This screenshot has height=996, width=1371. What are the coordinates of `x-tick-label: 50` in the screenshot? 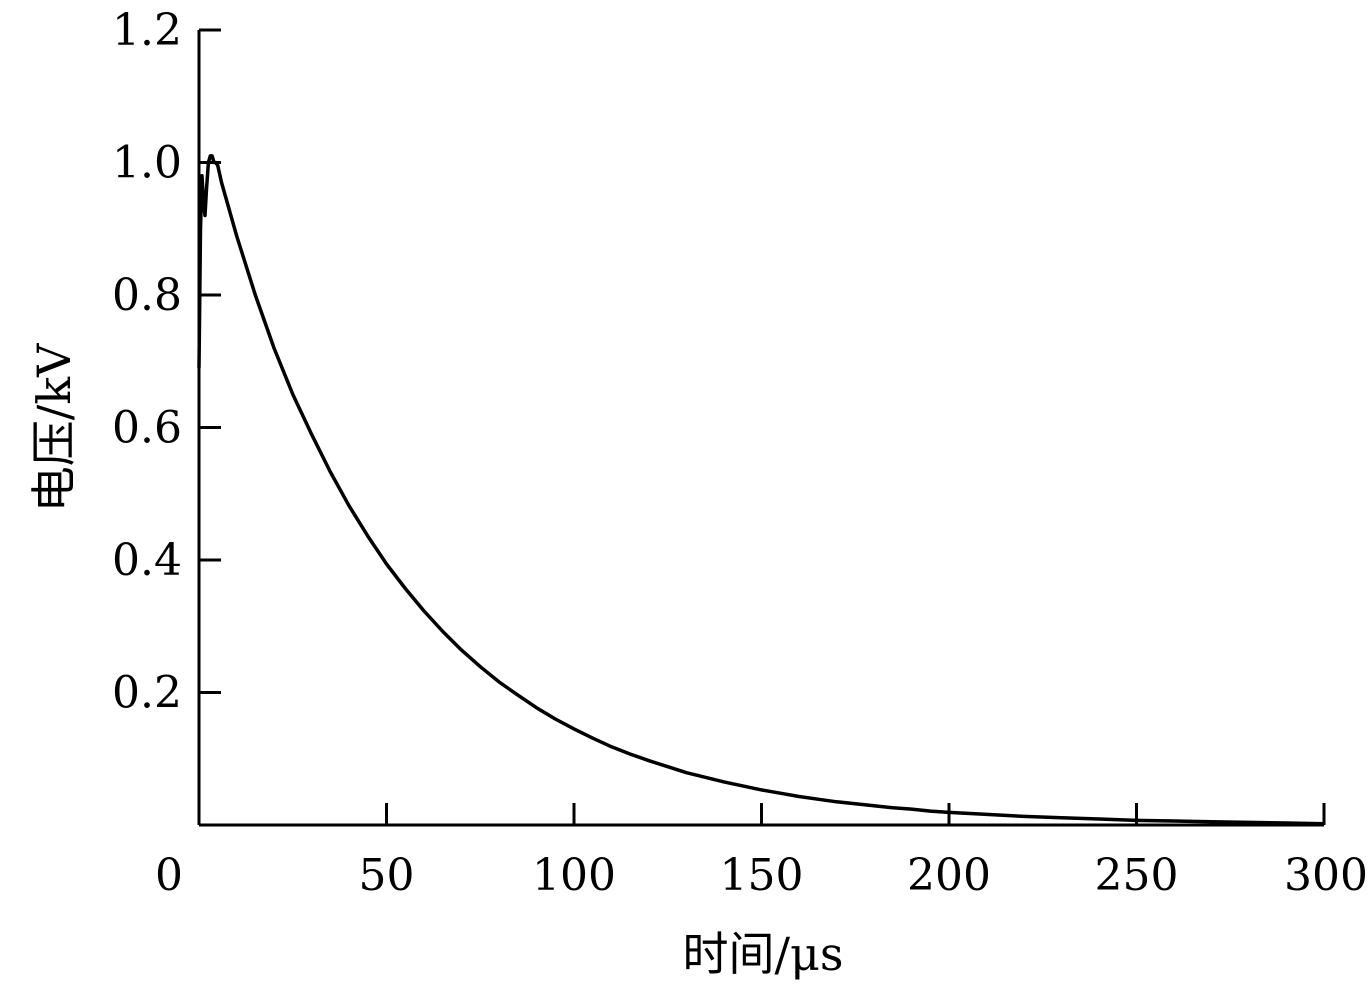 It's located at (387, 875).